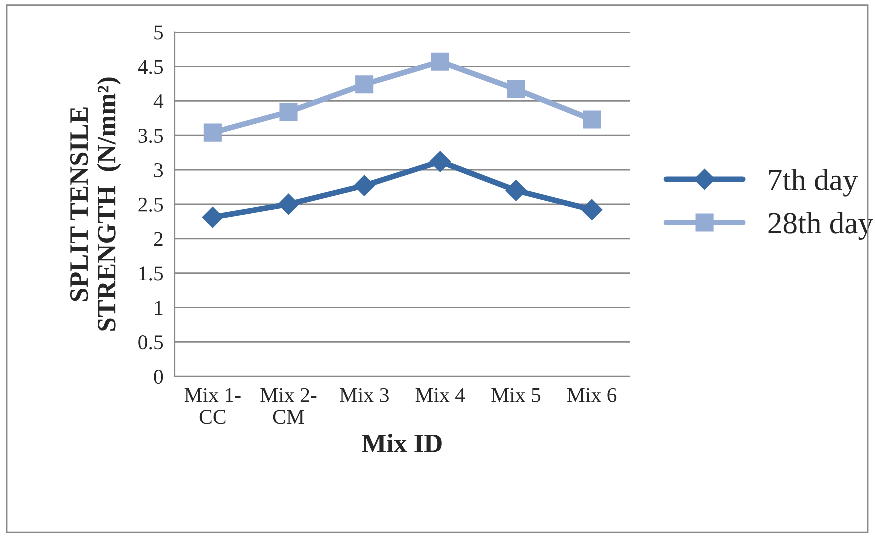 Image resolution: width=875 pixels, height=538 pixels. Describe the element at coordinates (159, 308) in the screenshot. I see `y-tick-label: 1` at that location.